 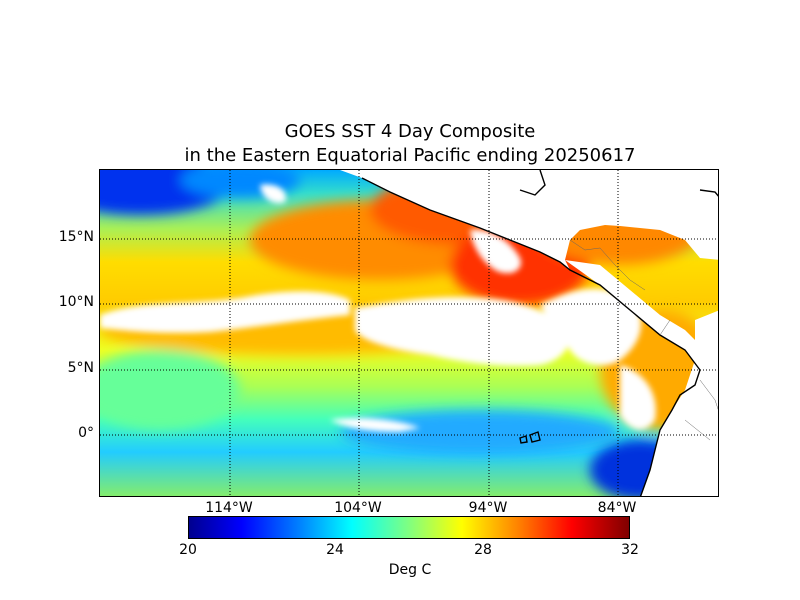 I want to click on border-costa-rica, so click(x=665, y=327).